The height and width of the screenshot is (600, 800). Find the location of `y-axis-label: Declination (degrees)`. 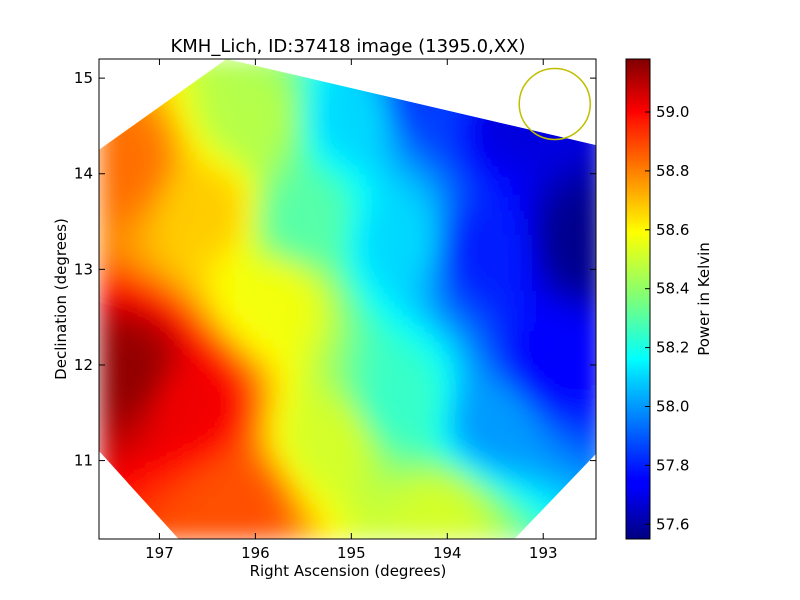

y-axis-label: Declination (degrees) is located at coordinates (61, 299).